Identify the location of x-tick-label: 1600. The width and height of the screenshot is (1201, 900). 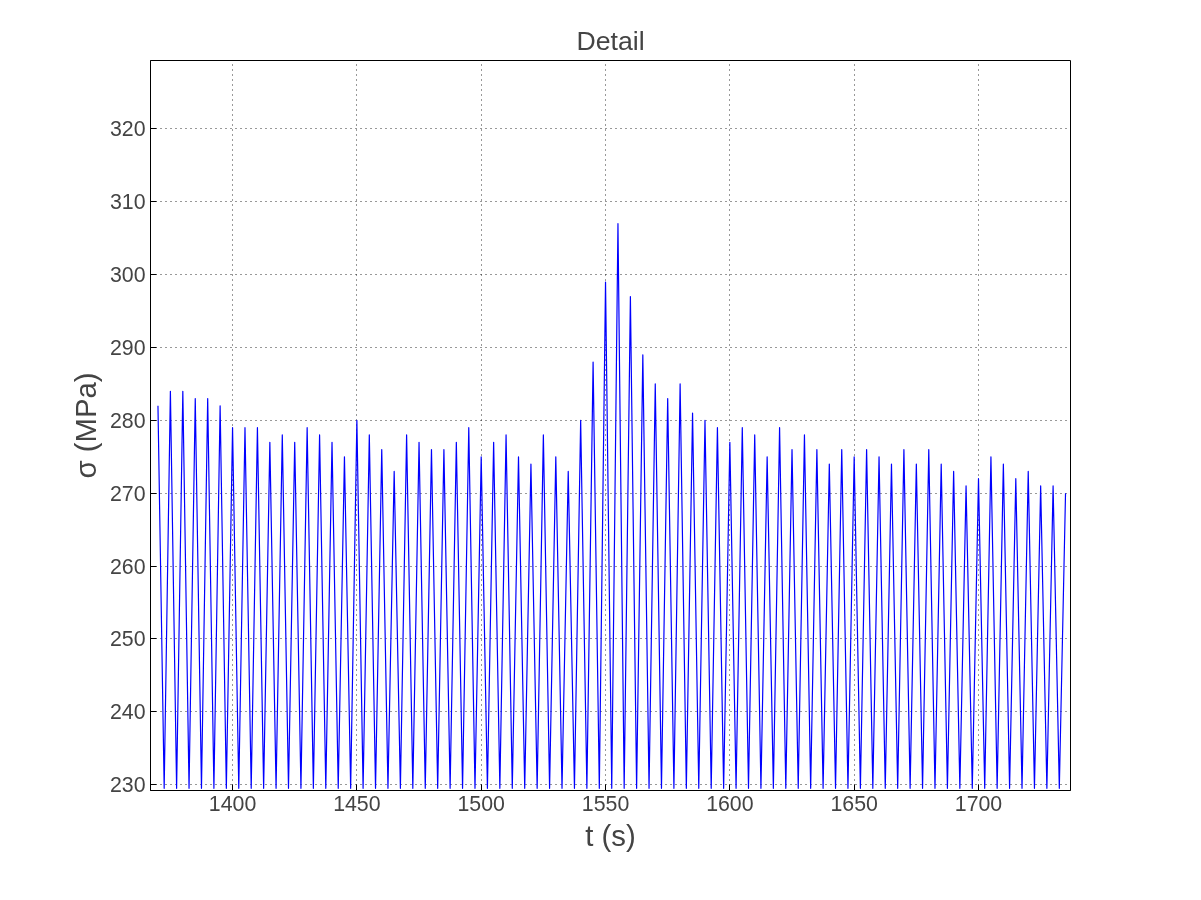
(730, 803).